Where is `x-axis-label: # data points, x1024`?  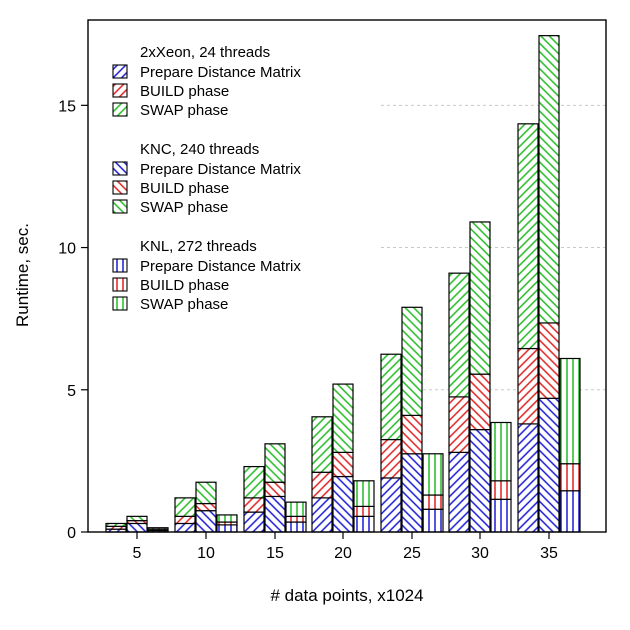
x-axis-label: # data points, x1024 is located at coordinates (346, 595).